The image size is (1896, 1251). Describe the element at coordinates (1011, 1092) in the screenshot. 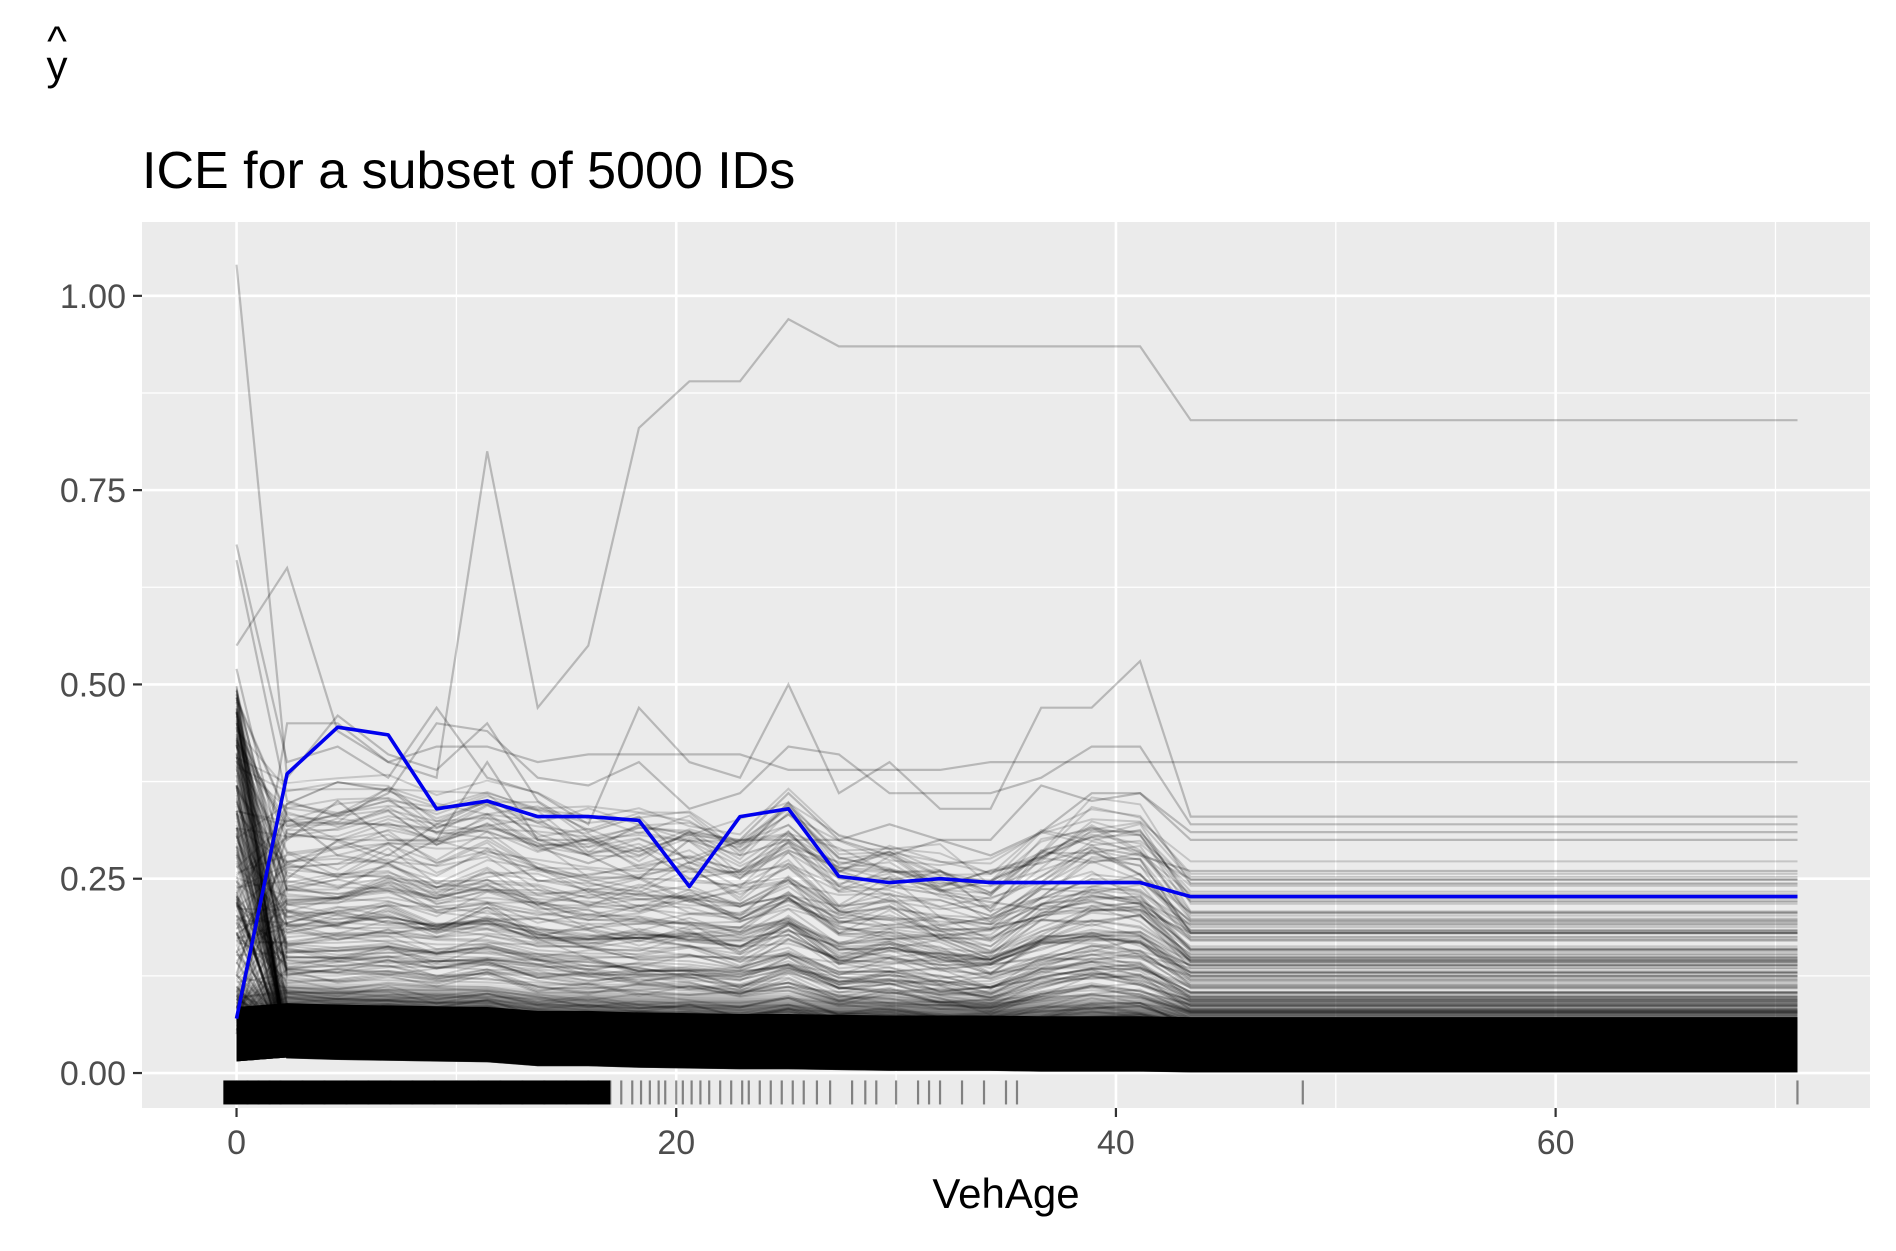

I see `rug` at that location.